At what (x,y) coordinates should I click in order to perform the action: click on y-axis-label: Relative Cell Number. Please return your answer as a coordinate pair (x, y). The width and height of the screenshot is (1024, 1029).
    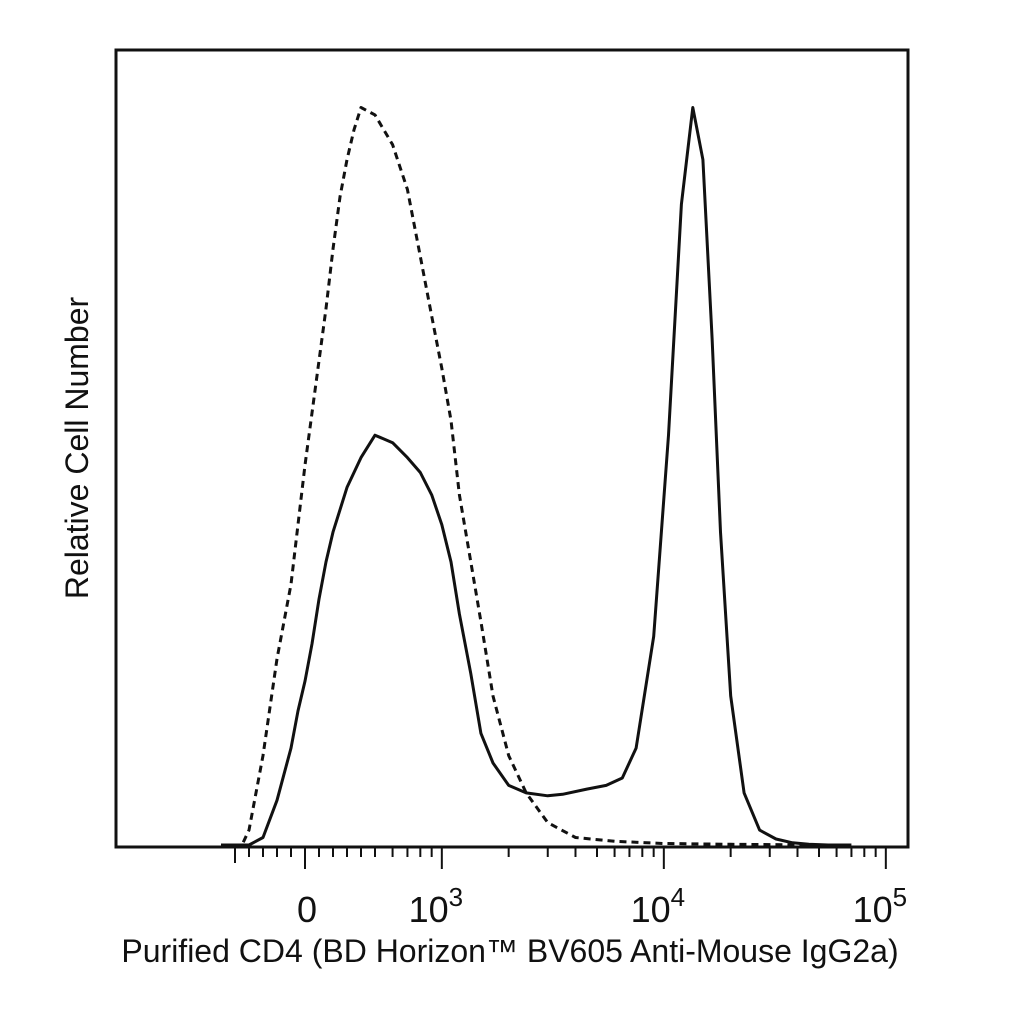
    Looking at the image, I should click on (77, 447).